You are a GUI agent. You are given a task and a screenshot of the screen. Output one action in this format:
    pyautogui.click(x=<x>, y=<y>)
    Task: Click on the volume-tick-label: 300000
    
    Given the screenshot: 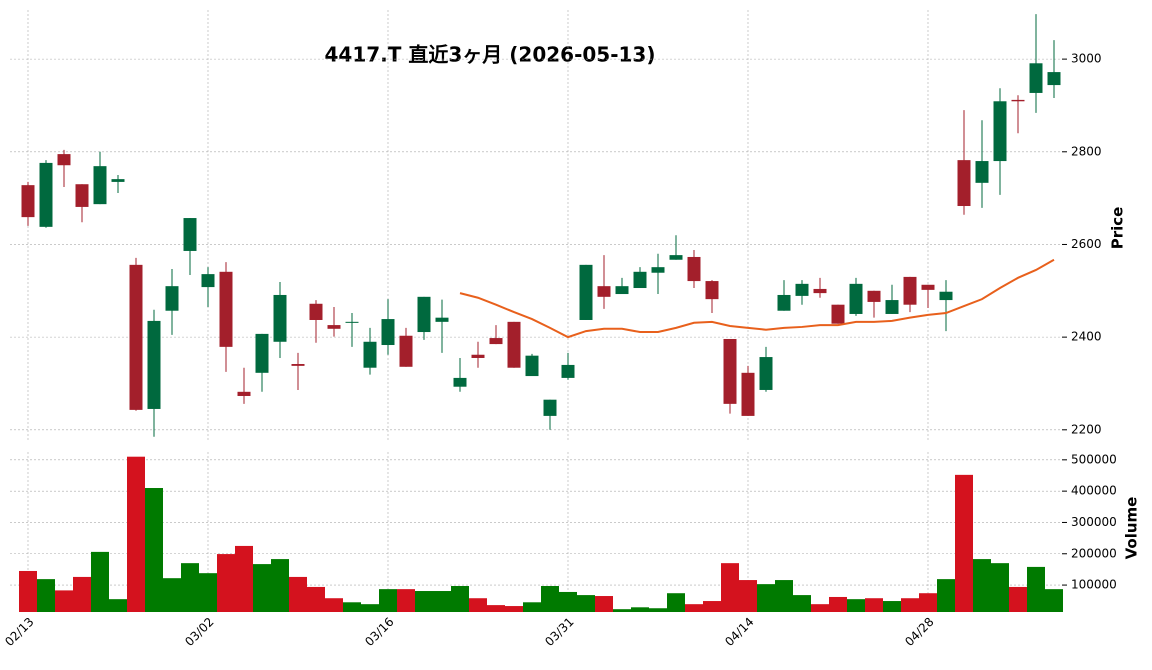 What is the action you would take?
    pyautogui.click(x=1094, y=522)
    